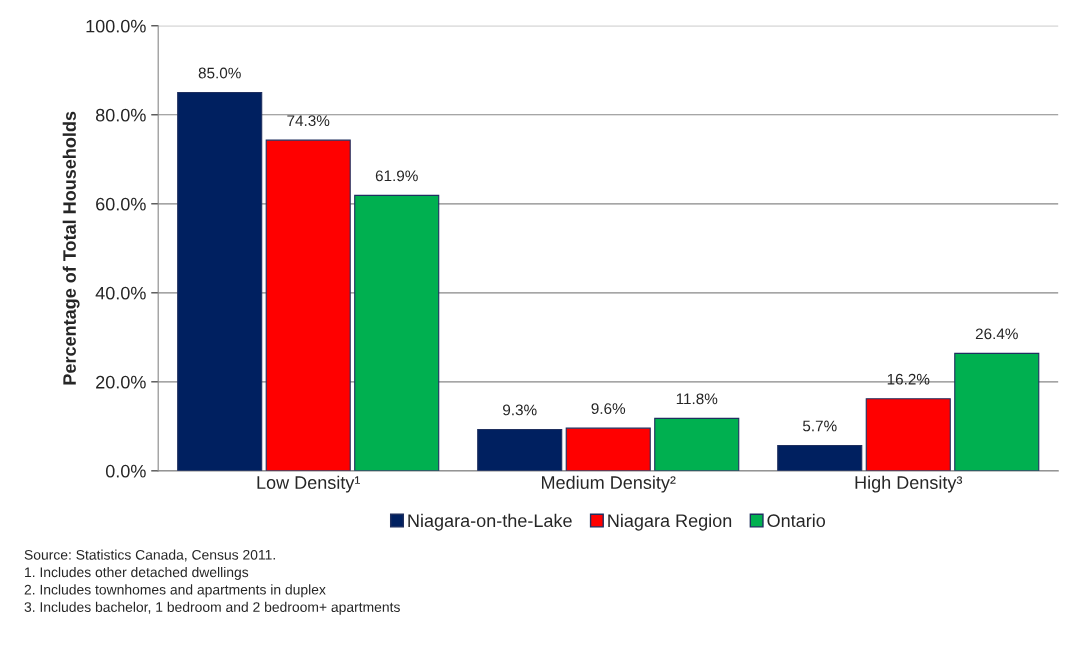  What do you see at coordinates (121, 382) in the screenshot?
I see `y-tick-label: 20.0%` at bounding box center [121, 382].